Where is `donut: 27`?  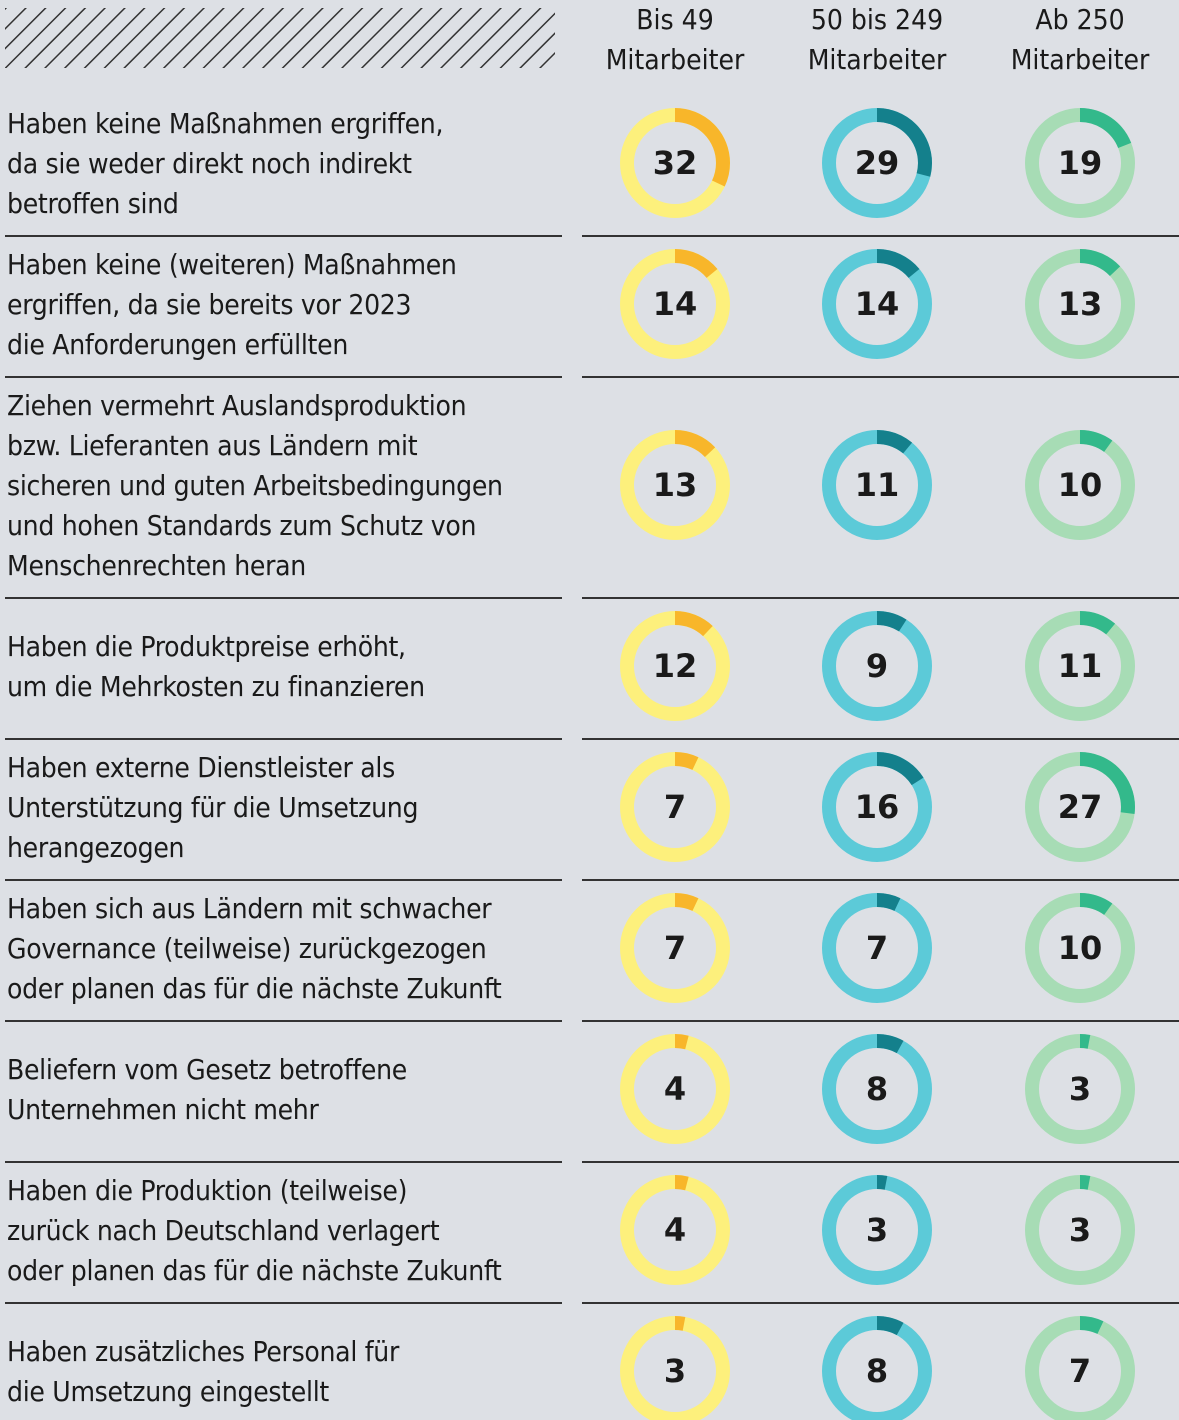 donut: 27 is located at coordinates (1080, 806).